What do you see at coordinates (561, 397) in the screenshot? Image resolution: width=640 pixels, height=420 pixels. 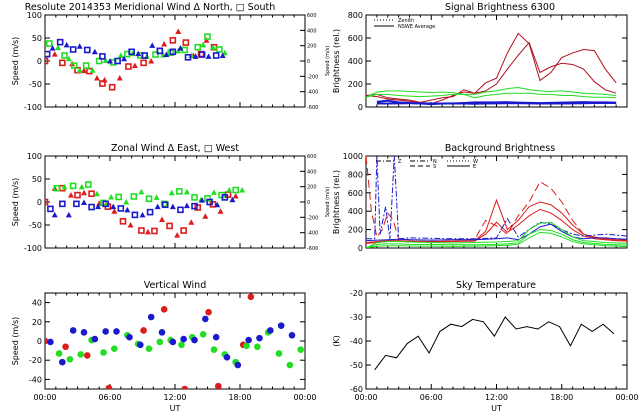 I see `x-tick-label: 18:00` at bounding box center [561, 397].